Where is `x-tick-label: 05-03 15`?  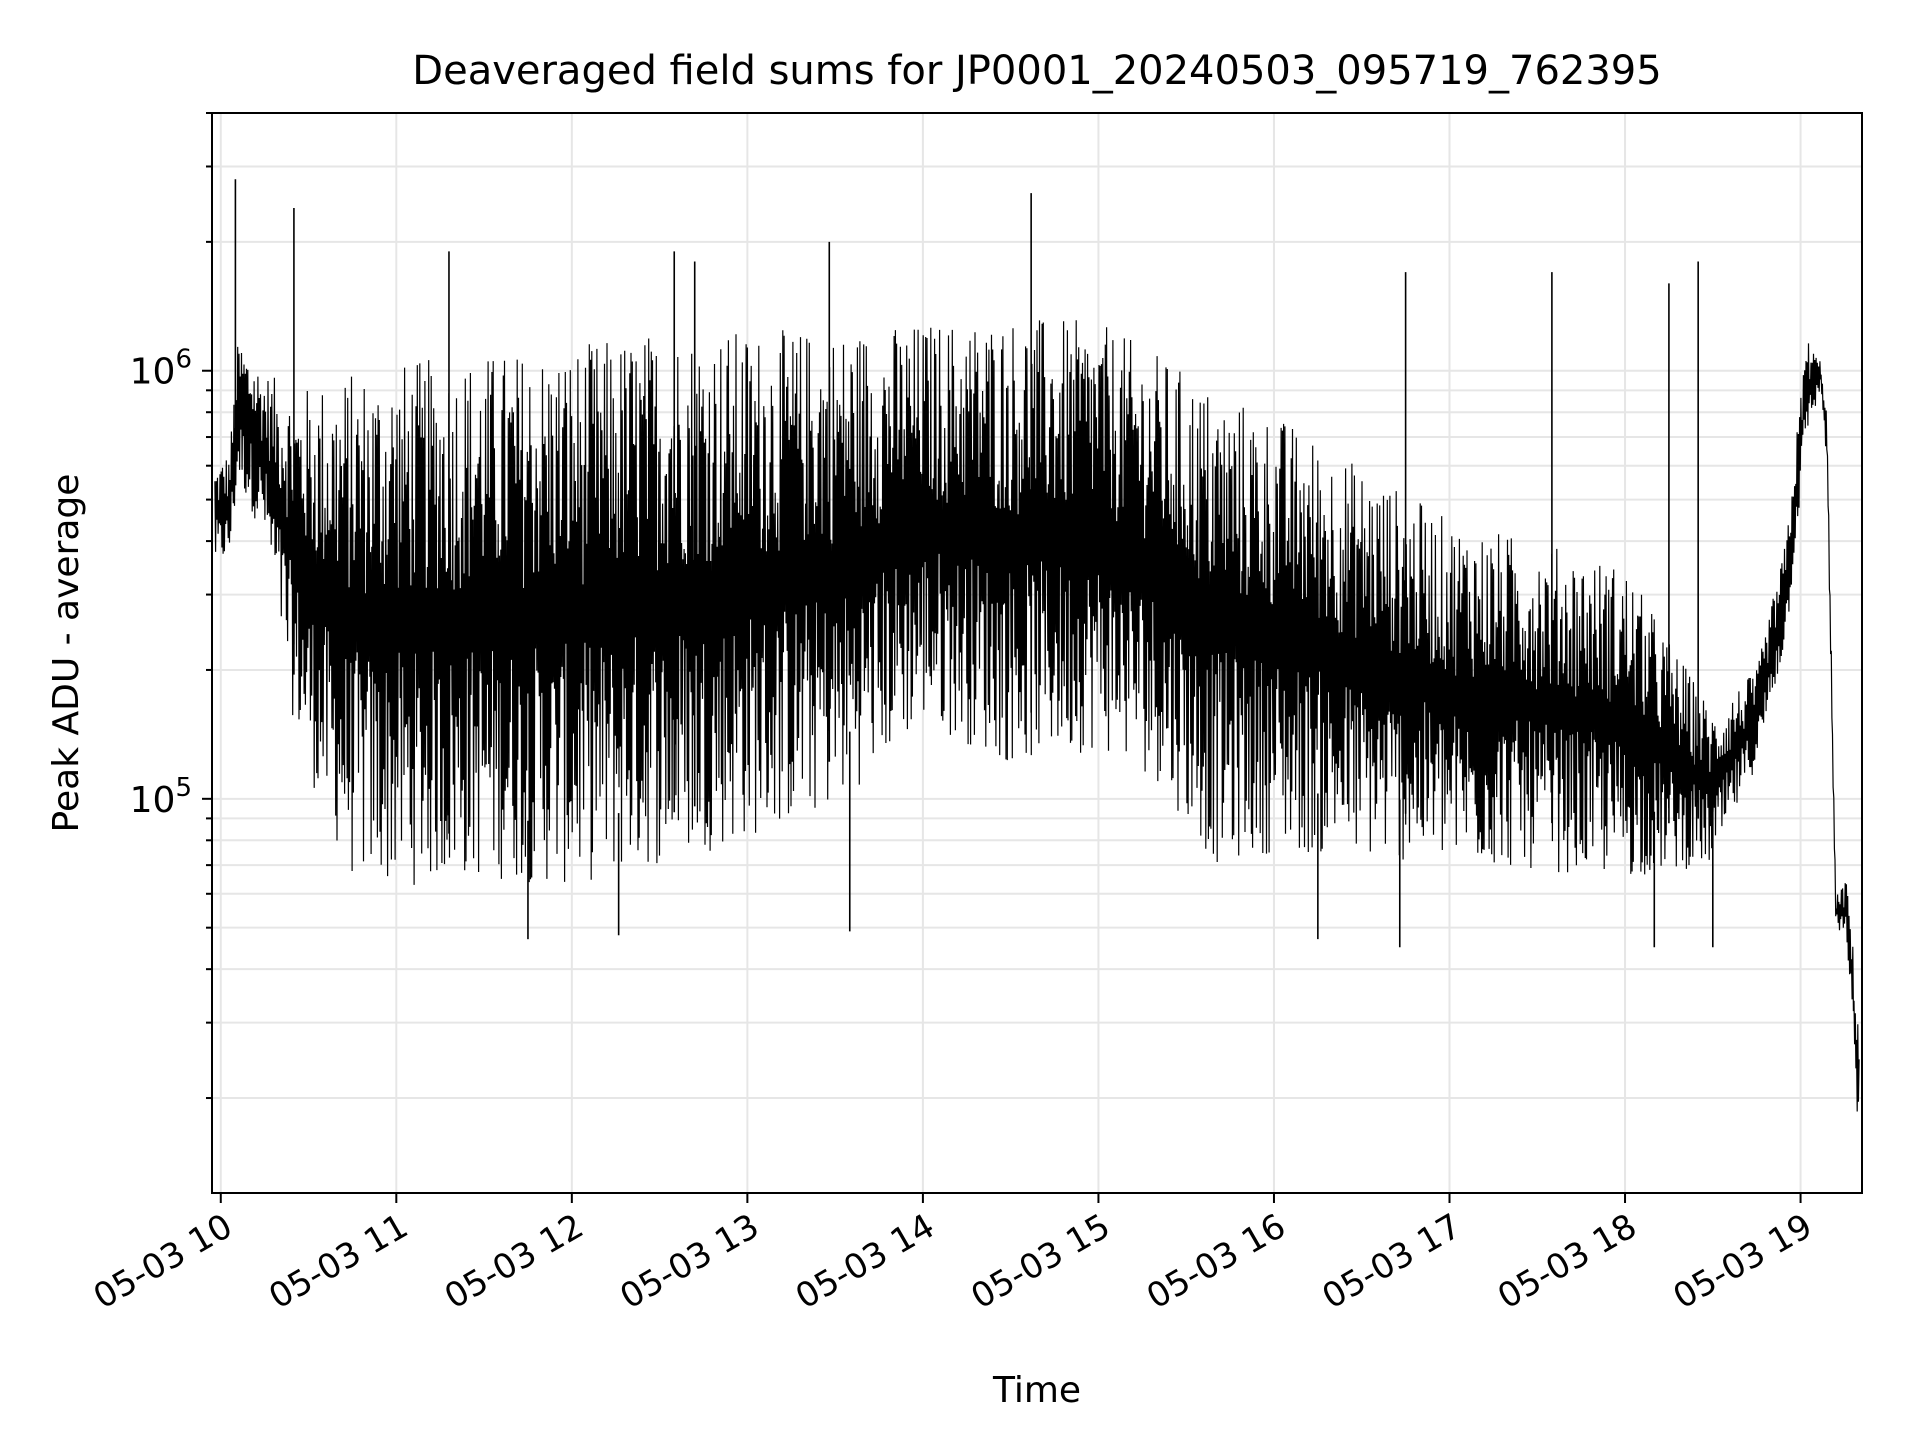
x-tick-label: 05-03 15 is located at coordinates (1041, 1261).